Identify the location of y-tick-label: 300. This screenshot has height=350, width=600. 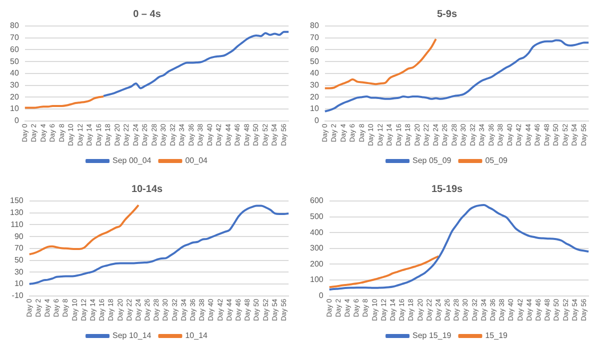
(317, 248).